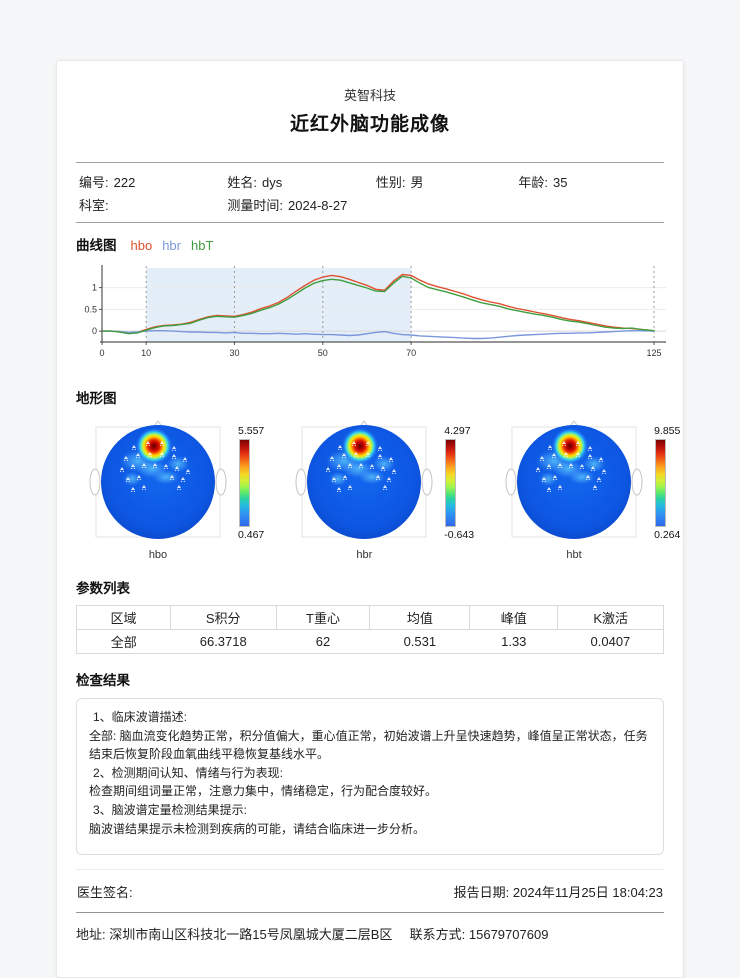 The height and width of the screenshot is (978, 740). What do you see at coordinates (323, 353) in the screenshot?
I see `svg-text: 50` at bounding box center [323, 353].